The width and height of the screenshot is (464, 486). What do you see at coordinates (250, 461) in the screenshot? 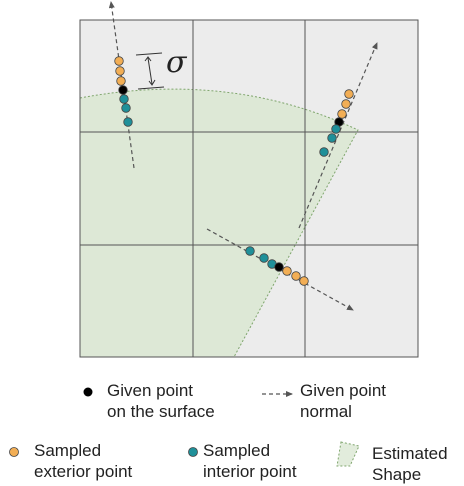
I see `legend-interior: Sampled interior point` at bounding box center [250, 461].